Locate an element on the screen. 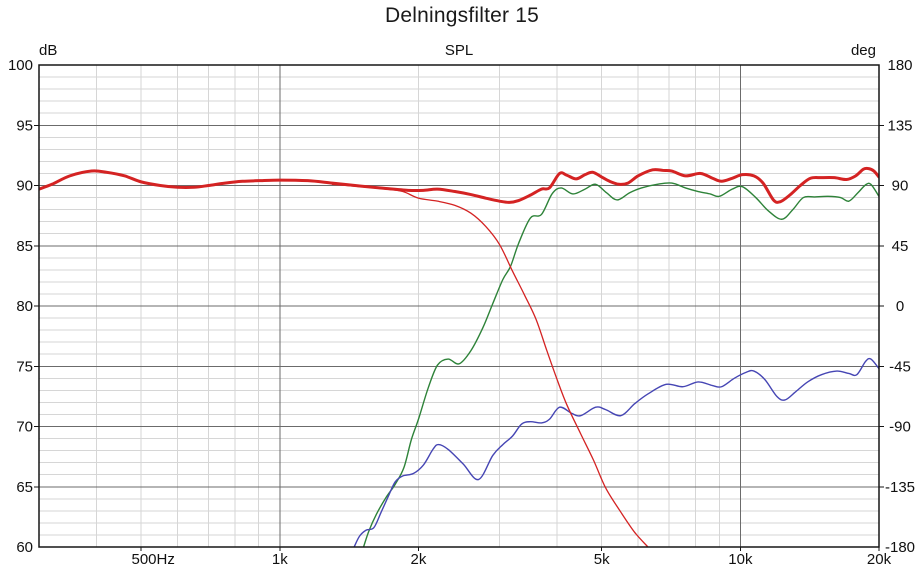 This screenshot has width=924, height=576. y-right-tick-label: -90 is located at coordinates (900, 427).